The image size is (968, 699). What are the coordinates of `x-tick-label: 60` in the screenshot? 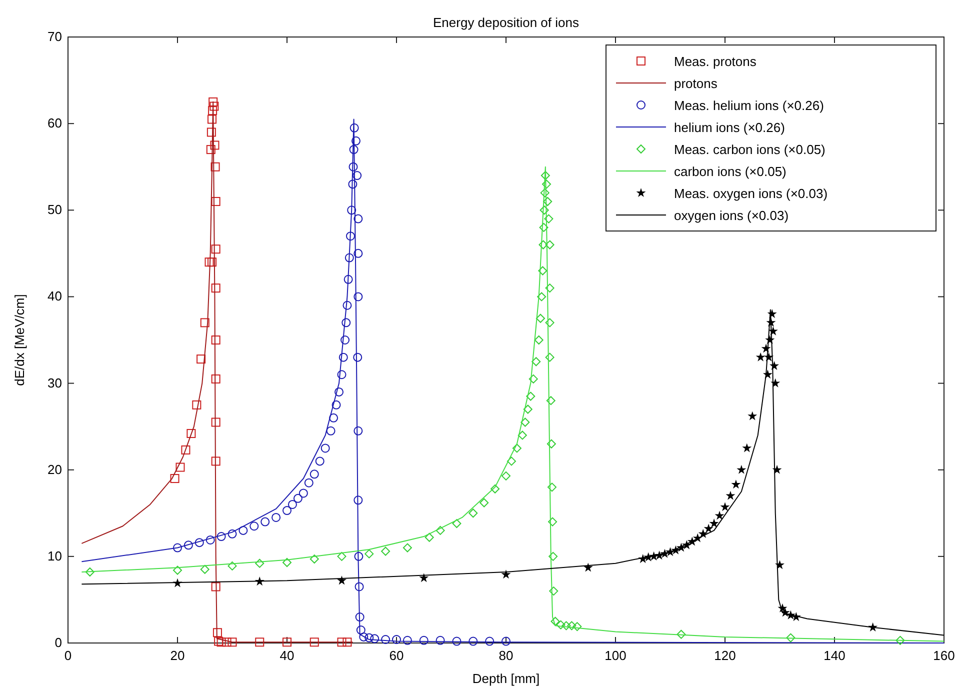 It's located at (396, 655).